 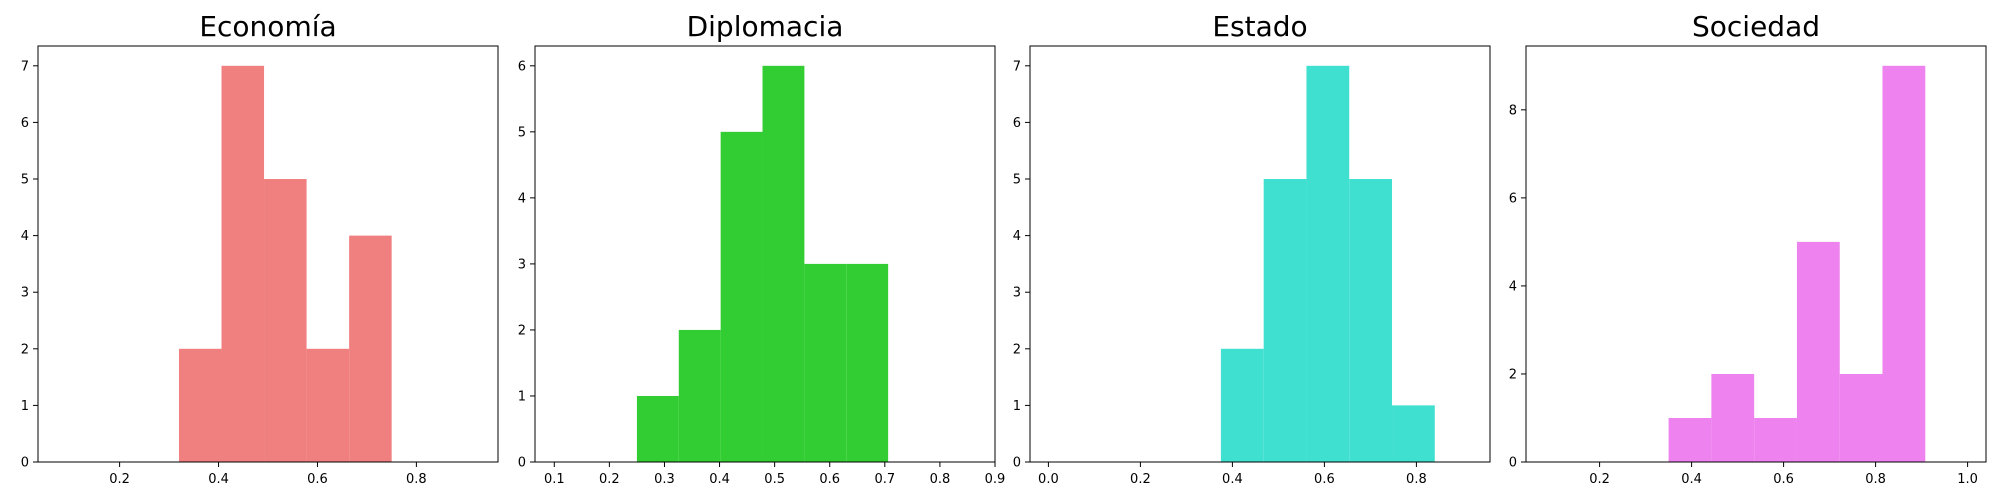 What do you see at coordinates (765, 26) in the screenshot?
I see `panel-title: Diplomacia` at bounding box center [765, 26].